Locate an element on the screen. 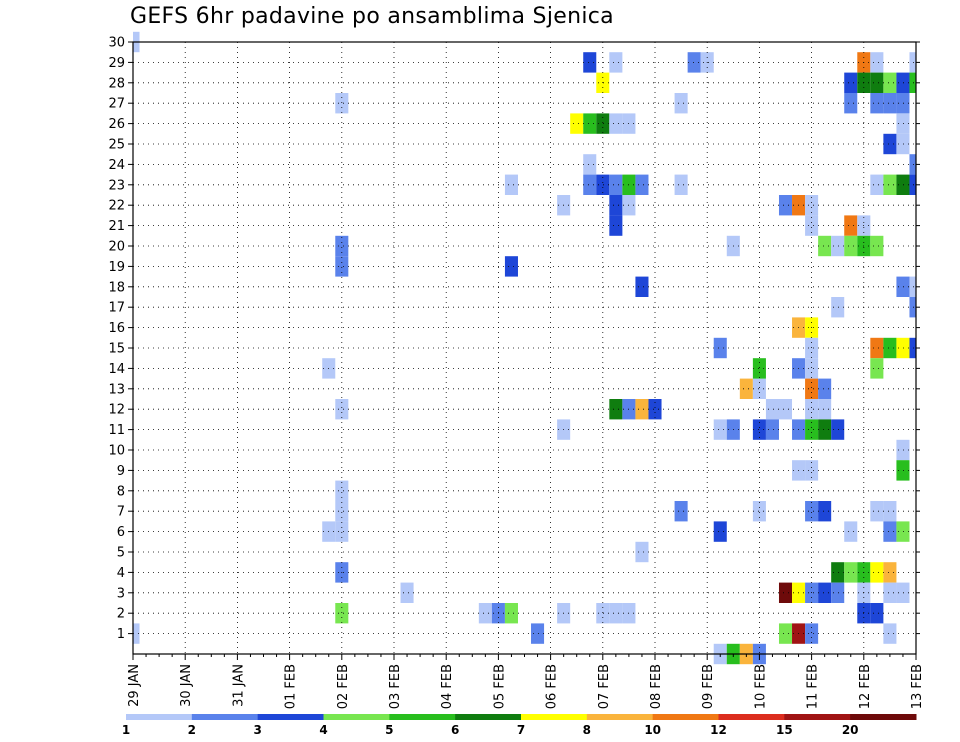 Image resolution: width=960 pixels, height=742 pixels. x-tick-label: 08 FEB is located at coordinates (656, 686).